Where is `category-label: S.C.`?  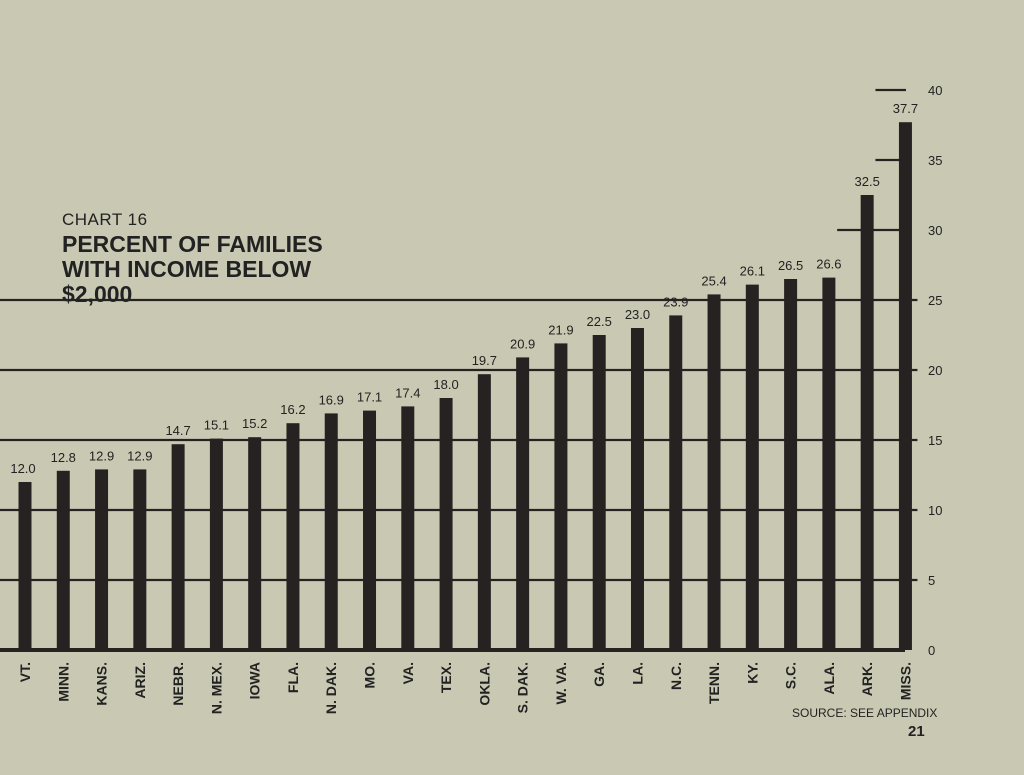
category-label: S.C. is located at coordinates (791, 675).